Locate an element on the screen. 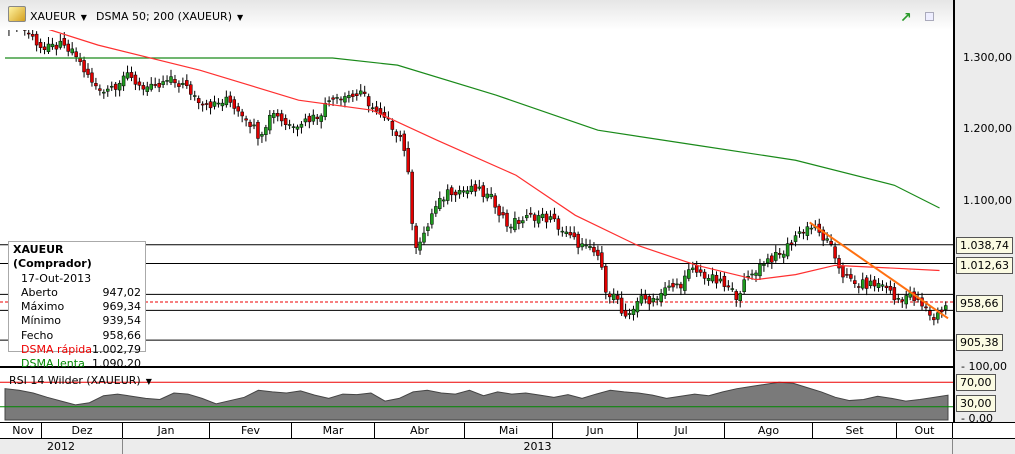 The height and width of the screenshot is (454, 1015). year-label: 2012 is located at coordinates (61, 446).